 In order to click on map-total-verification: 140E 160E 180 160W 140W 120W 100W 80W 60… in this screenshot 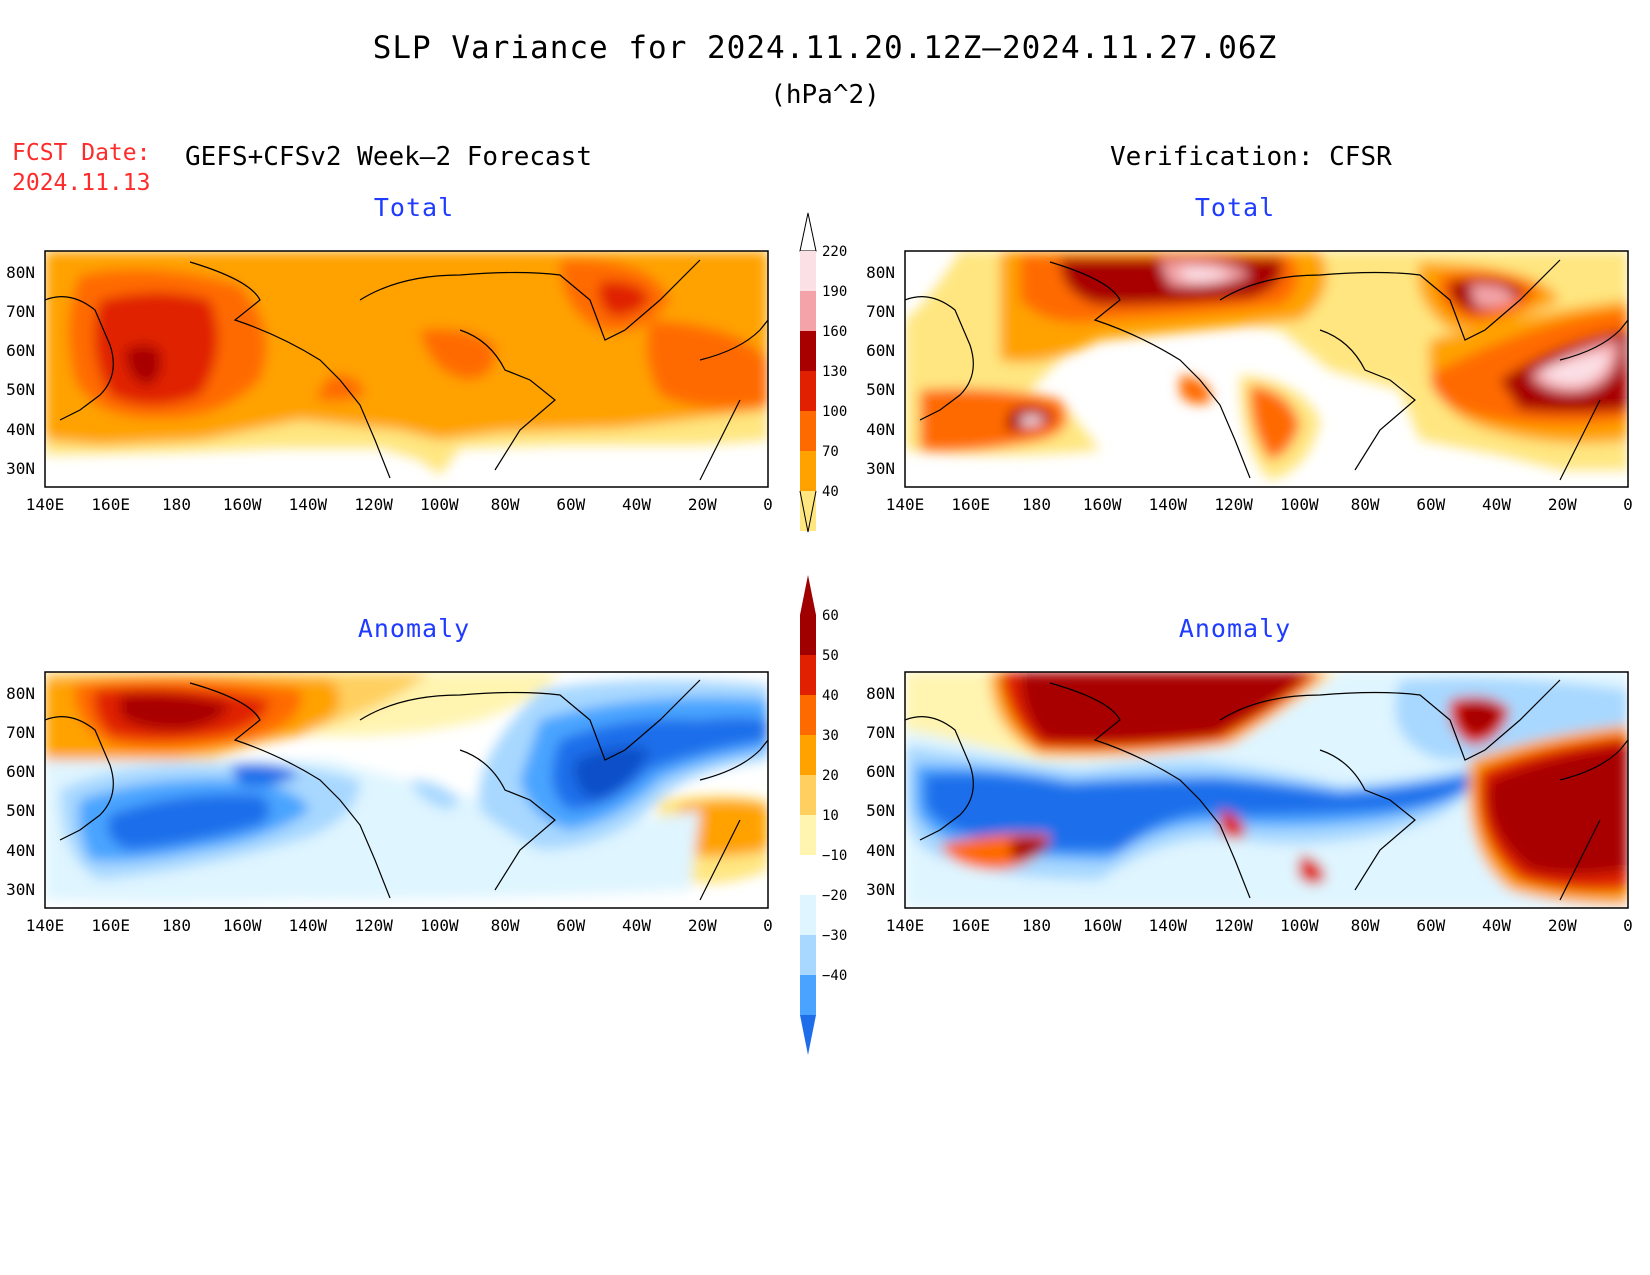, I will do `click(1249, 382)`.